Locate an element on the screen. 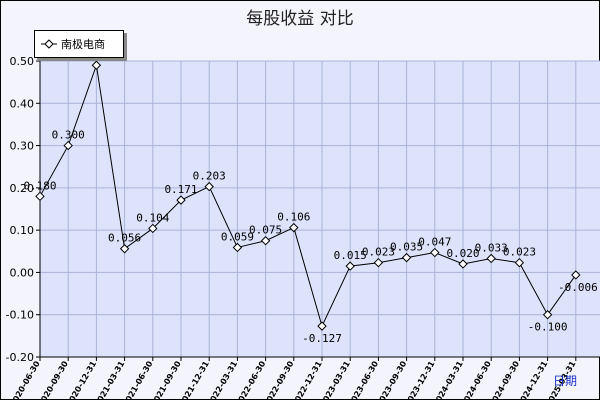 The width and height of the screenshot is (600, 400). data-label: 0.180 is located at coordinates (39, 185).